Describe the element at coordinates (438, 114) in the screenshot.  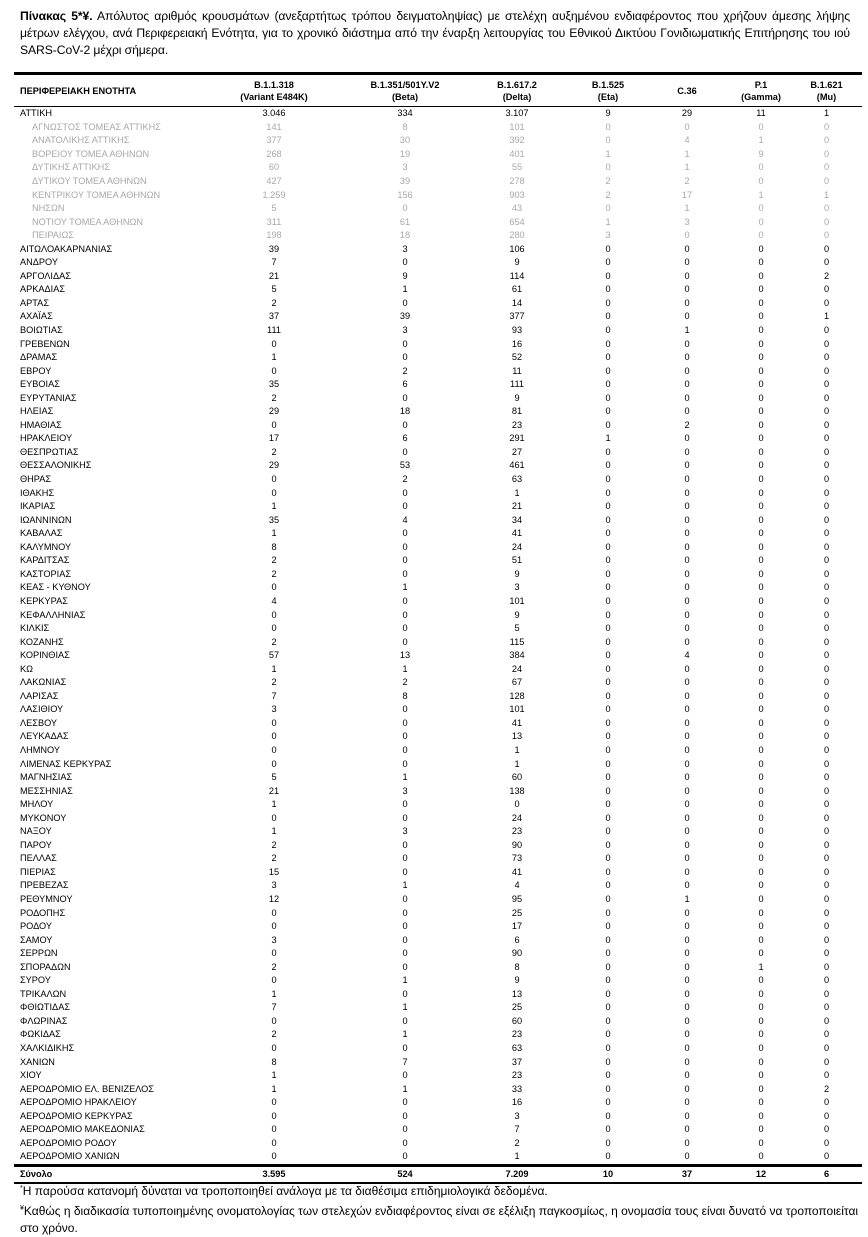
I see `table-row: ΑΤΤΙΚΗ 3.046 334 3.107 9 29 11 1` at that location.